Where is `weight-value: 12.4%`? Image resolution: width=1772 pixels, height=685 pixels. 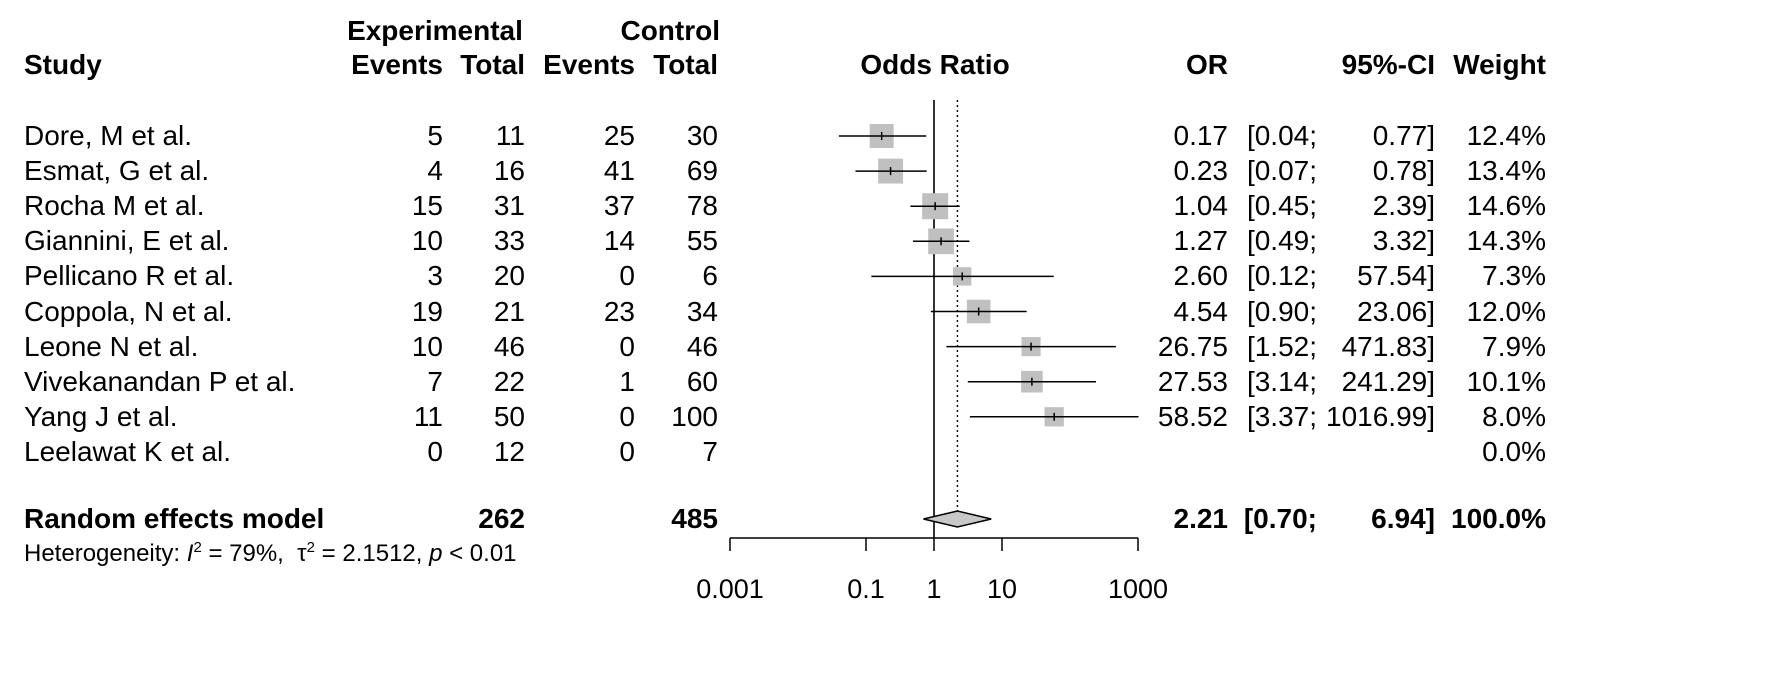
weight-value: 12.4% is located at coordinates (1506, 135).